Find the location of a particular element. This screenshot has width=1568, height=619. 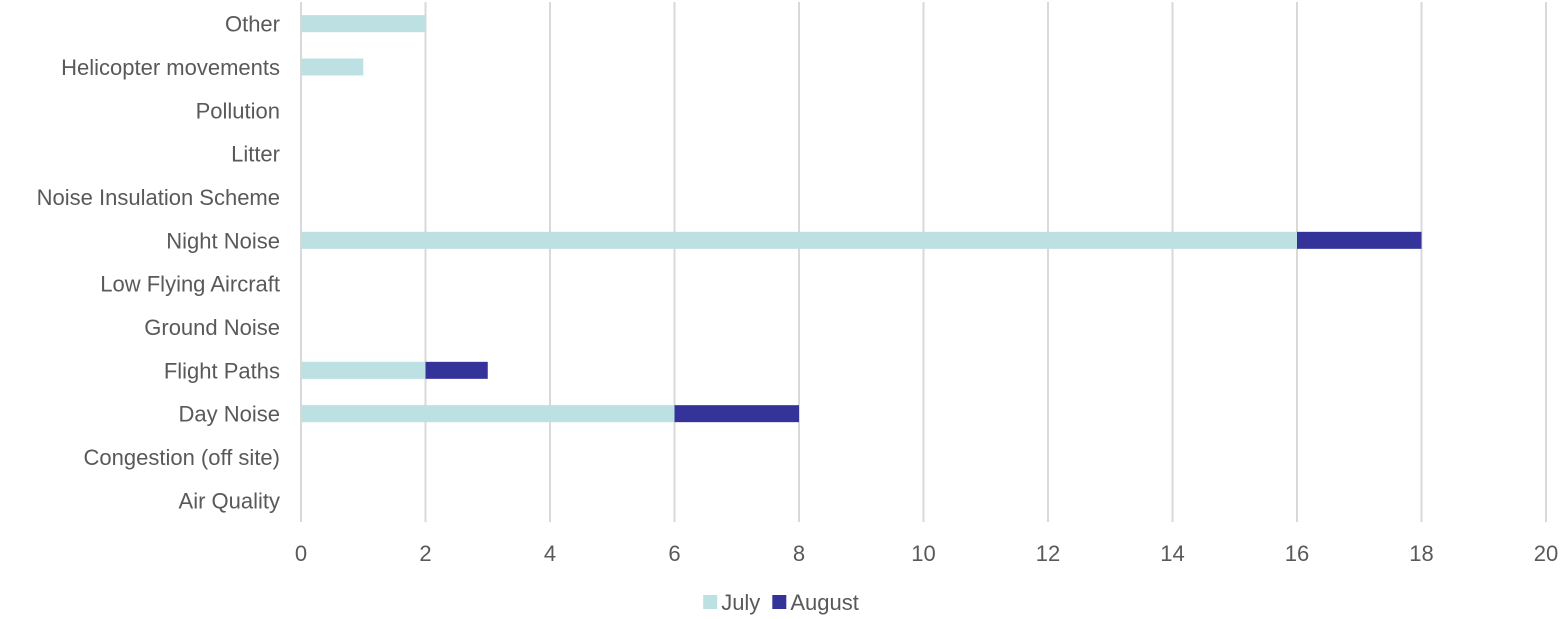

bar-july-other is located at coordinates (363, 24).